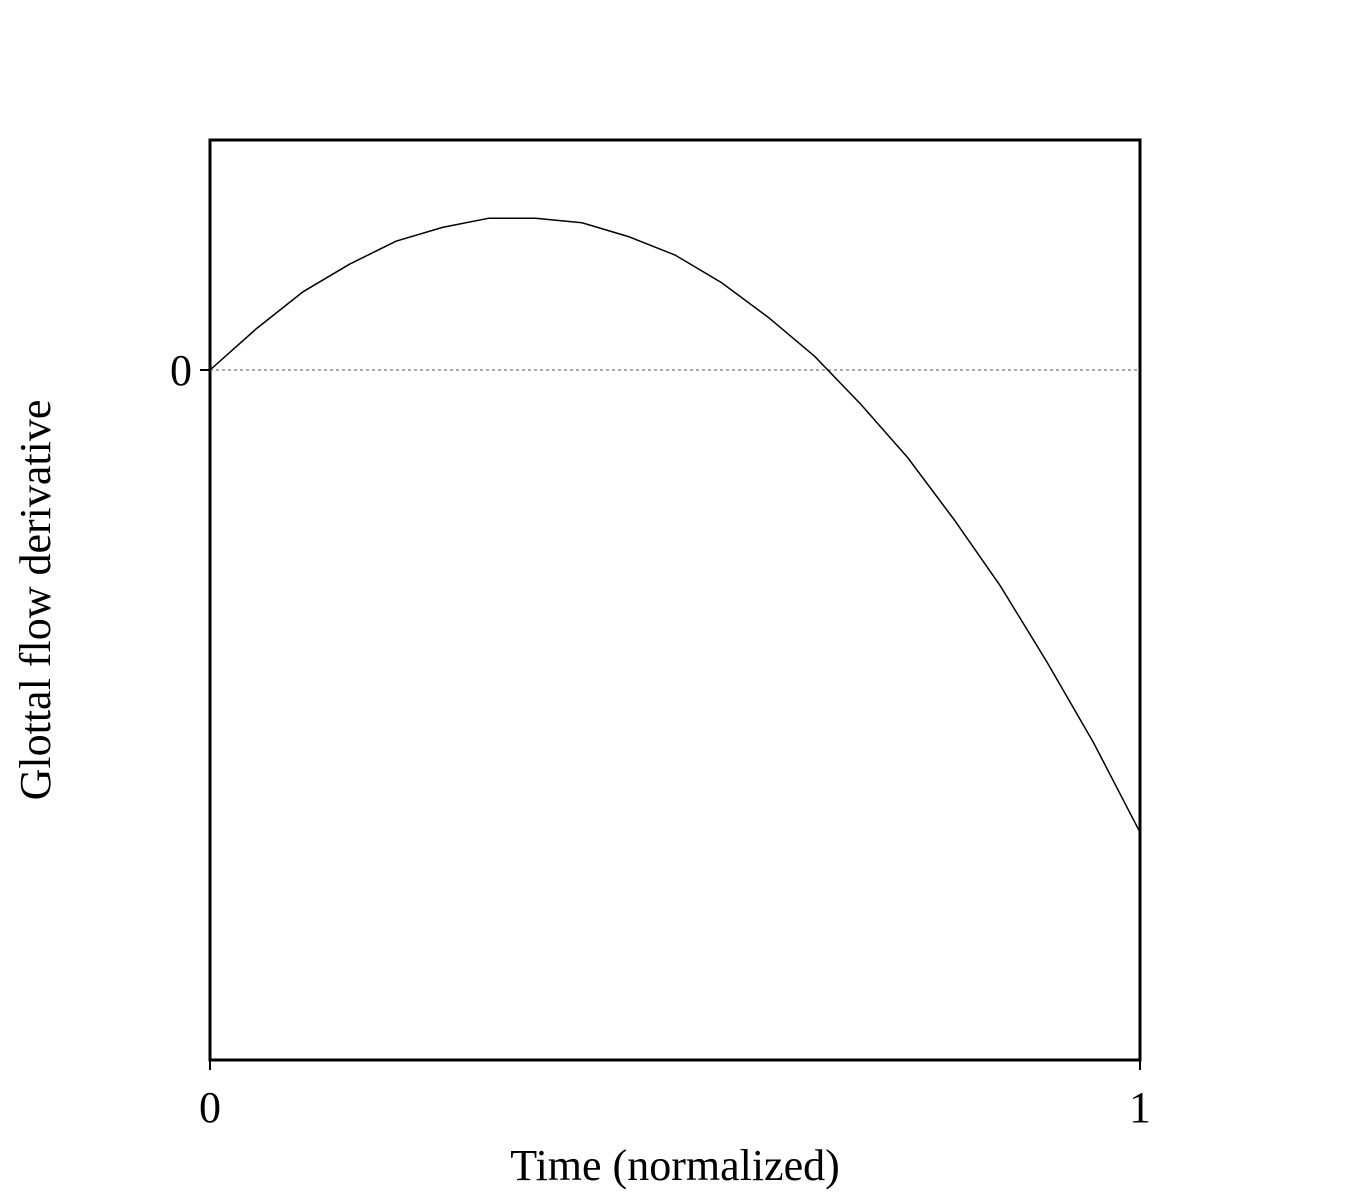 Image resolution: width=1350 pixels, height=1200 pixels. I want to click on y-tick-label: 0, so click(181, 370).